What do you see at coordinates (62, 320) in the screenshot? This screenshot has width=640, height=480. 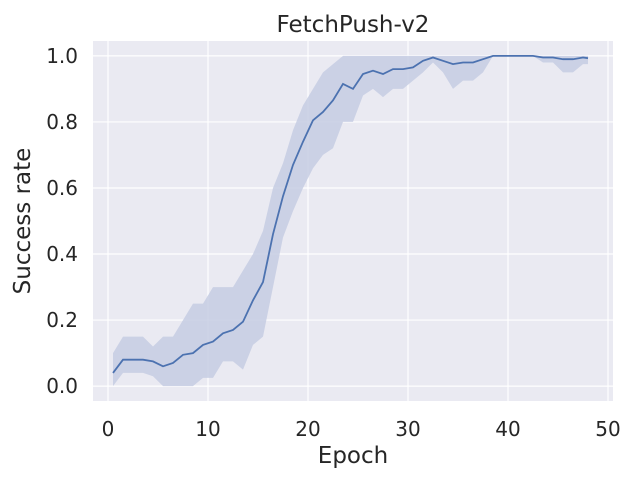 I see `y-tick-label: 0.2` at bounding box center [62, 320].